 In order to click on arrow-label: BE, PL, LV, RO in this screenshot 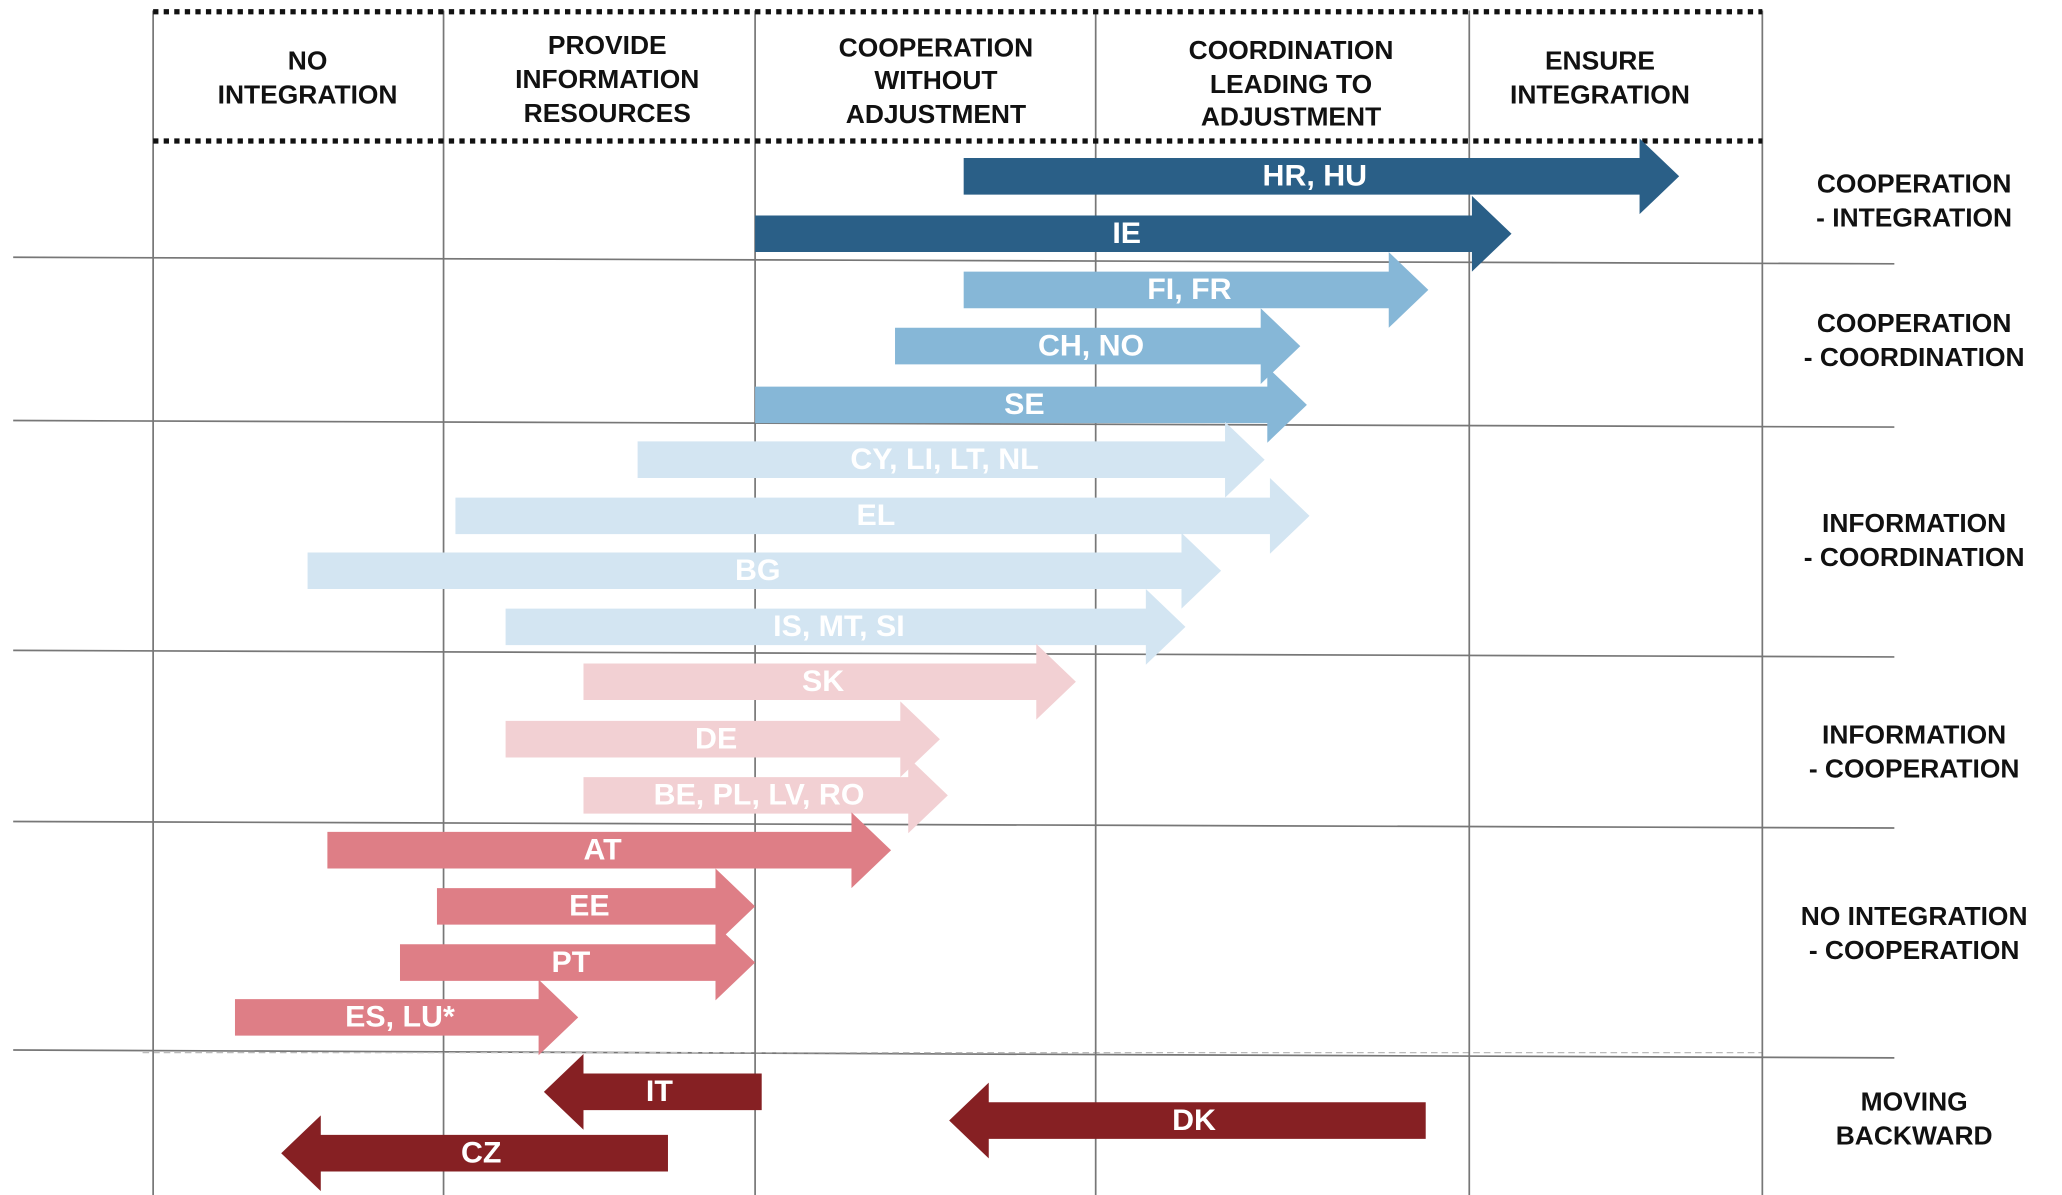, I will do `click(759, 795)`.